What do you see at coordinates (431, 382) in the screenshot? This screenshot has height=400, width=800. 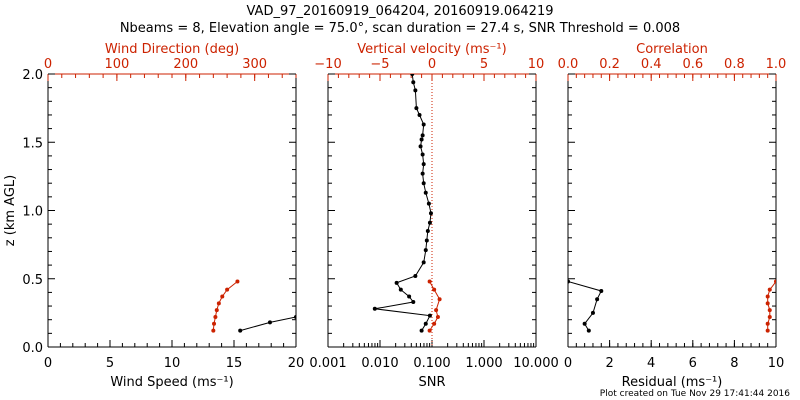 I see `x-axis-label: SNR` at bounding box center [431, 382].